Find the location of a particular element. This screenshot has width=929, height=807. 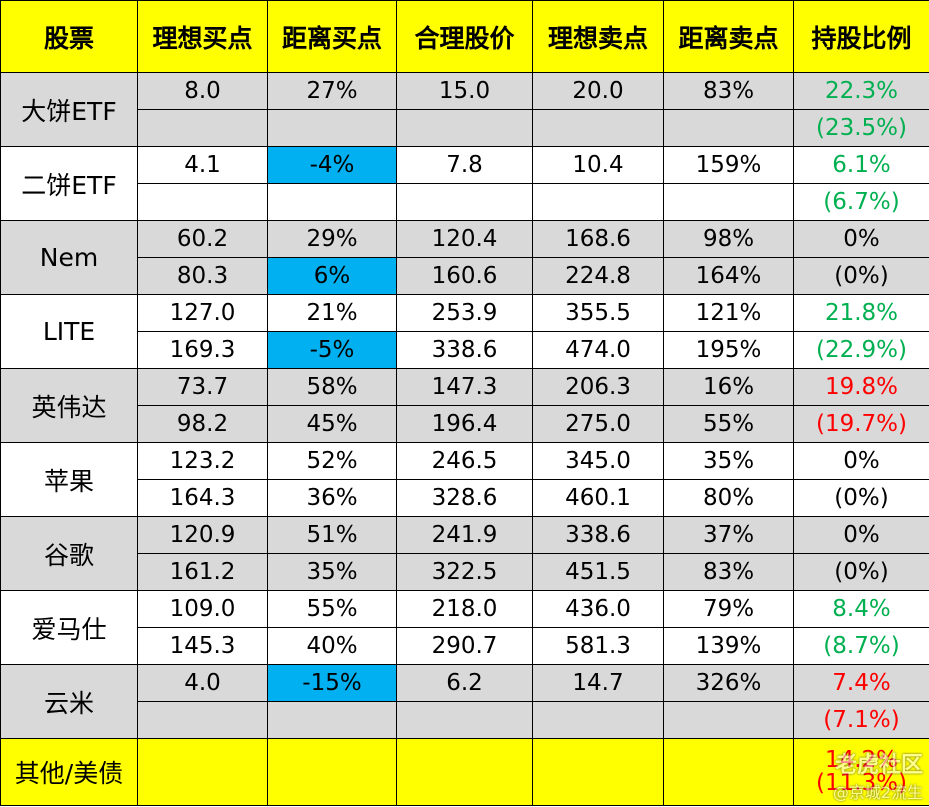

table-row: 爱马仕 109.0 55% 218.0 436.0 79% 8.4% is located at coordinates (464, 627).